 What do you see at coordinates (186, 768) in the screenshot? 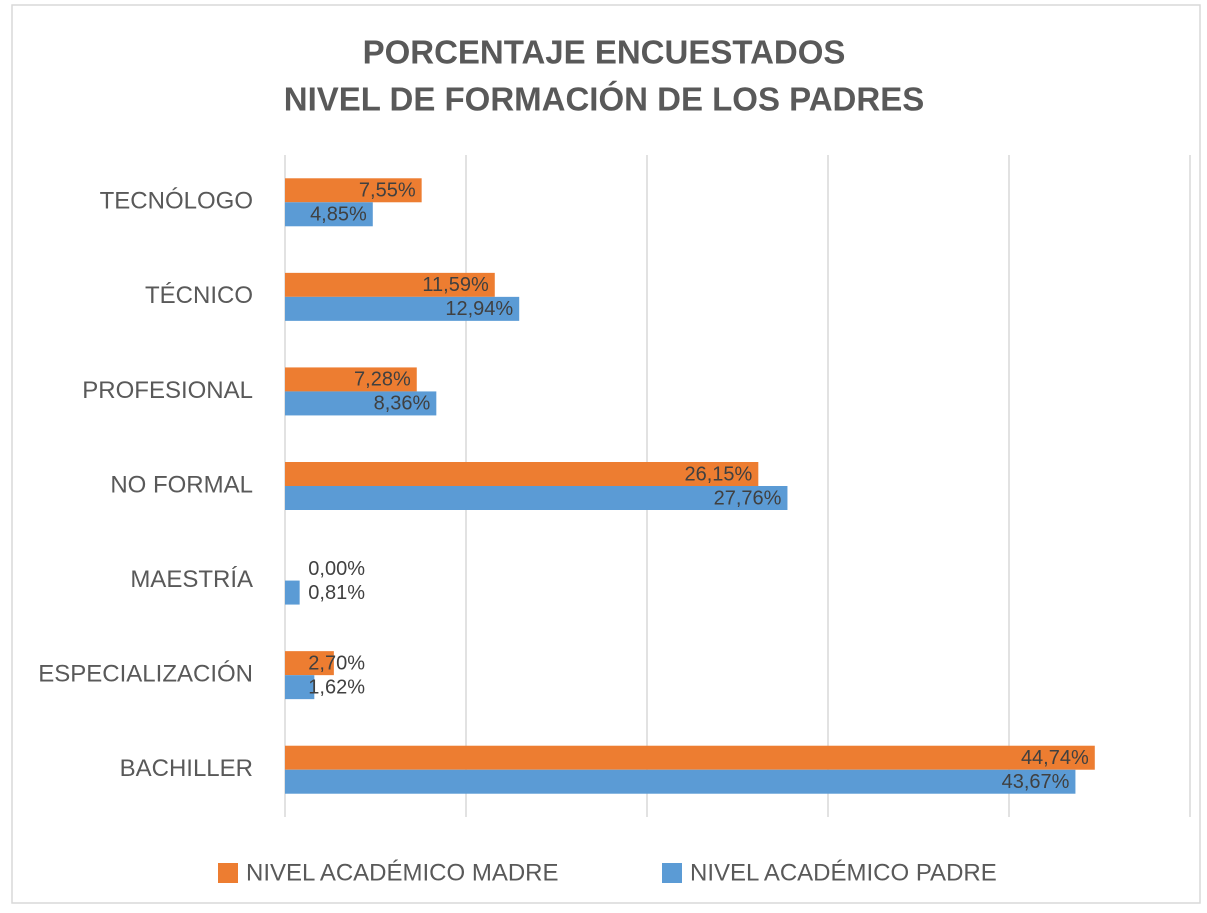
I see `y-tick-label: BACHILLER` at bounding box center [186, 768].